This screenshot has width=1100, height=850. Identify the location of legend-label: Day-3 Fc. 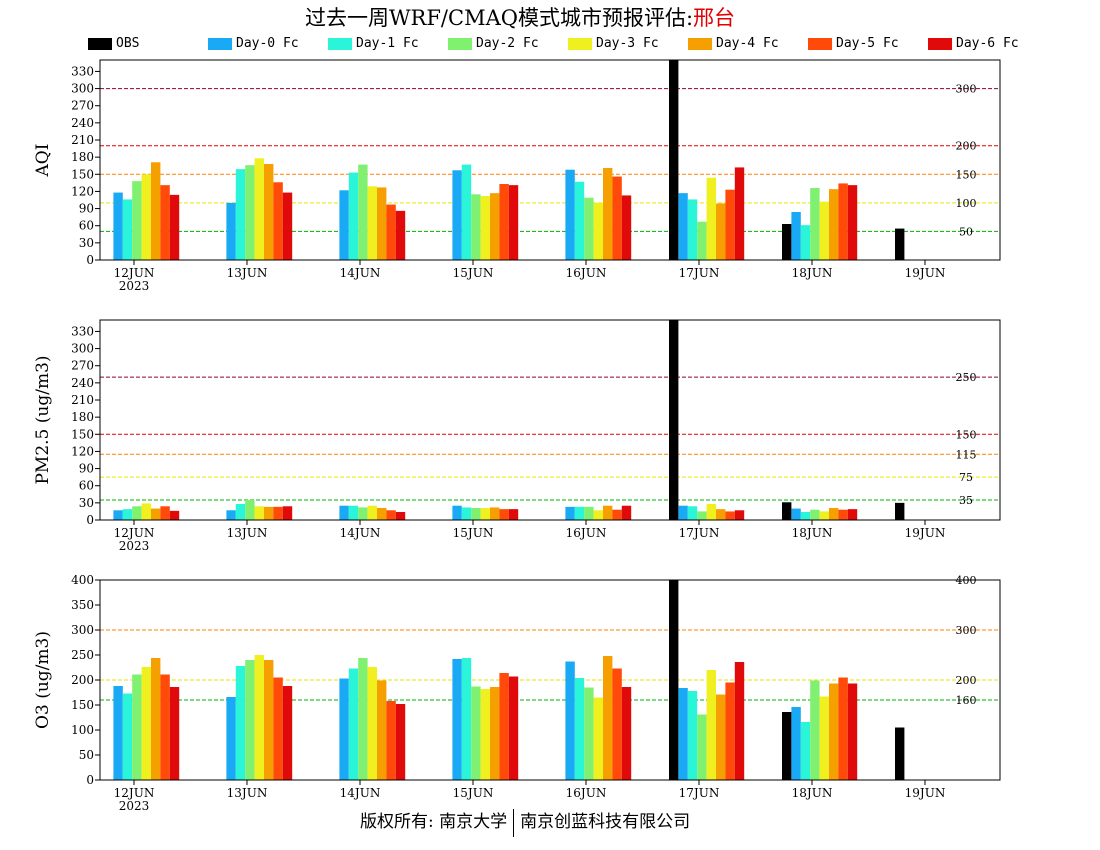
(627, 43).